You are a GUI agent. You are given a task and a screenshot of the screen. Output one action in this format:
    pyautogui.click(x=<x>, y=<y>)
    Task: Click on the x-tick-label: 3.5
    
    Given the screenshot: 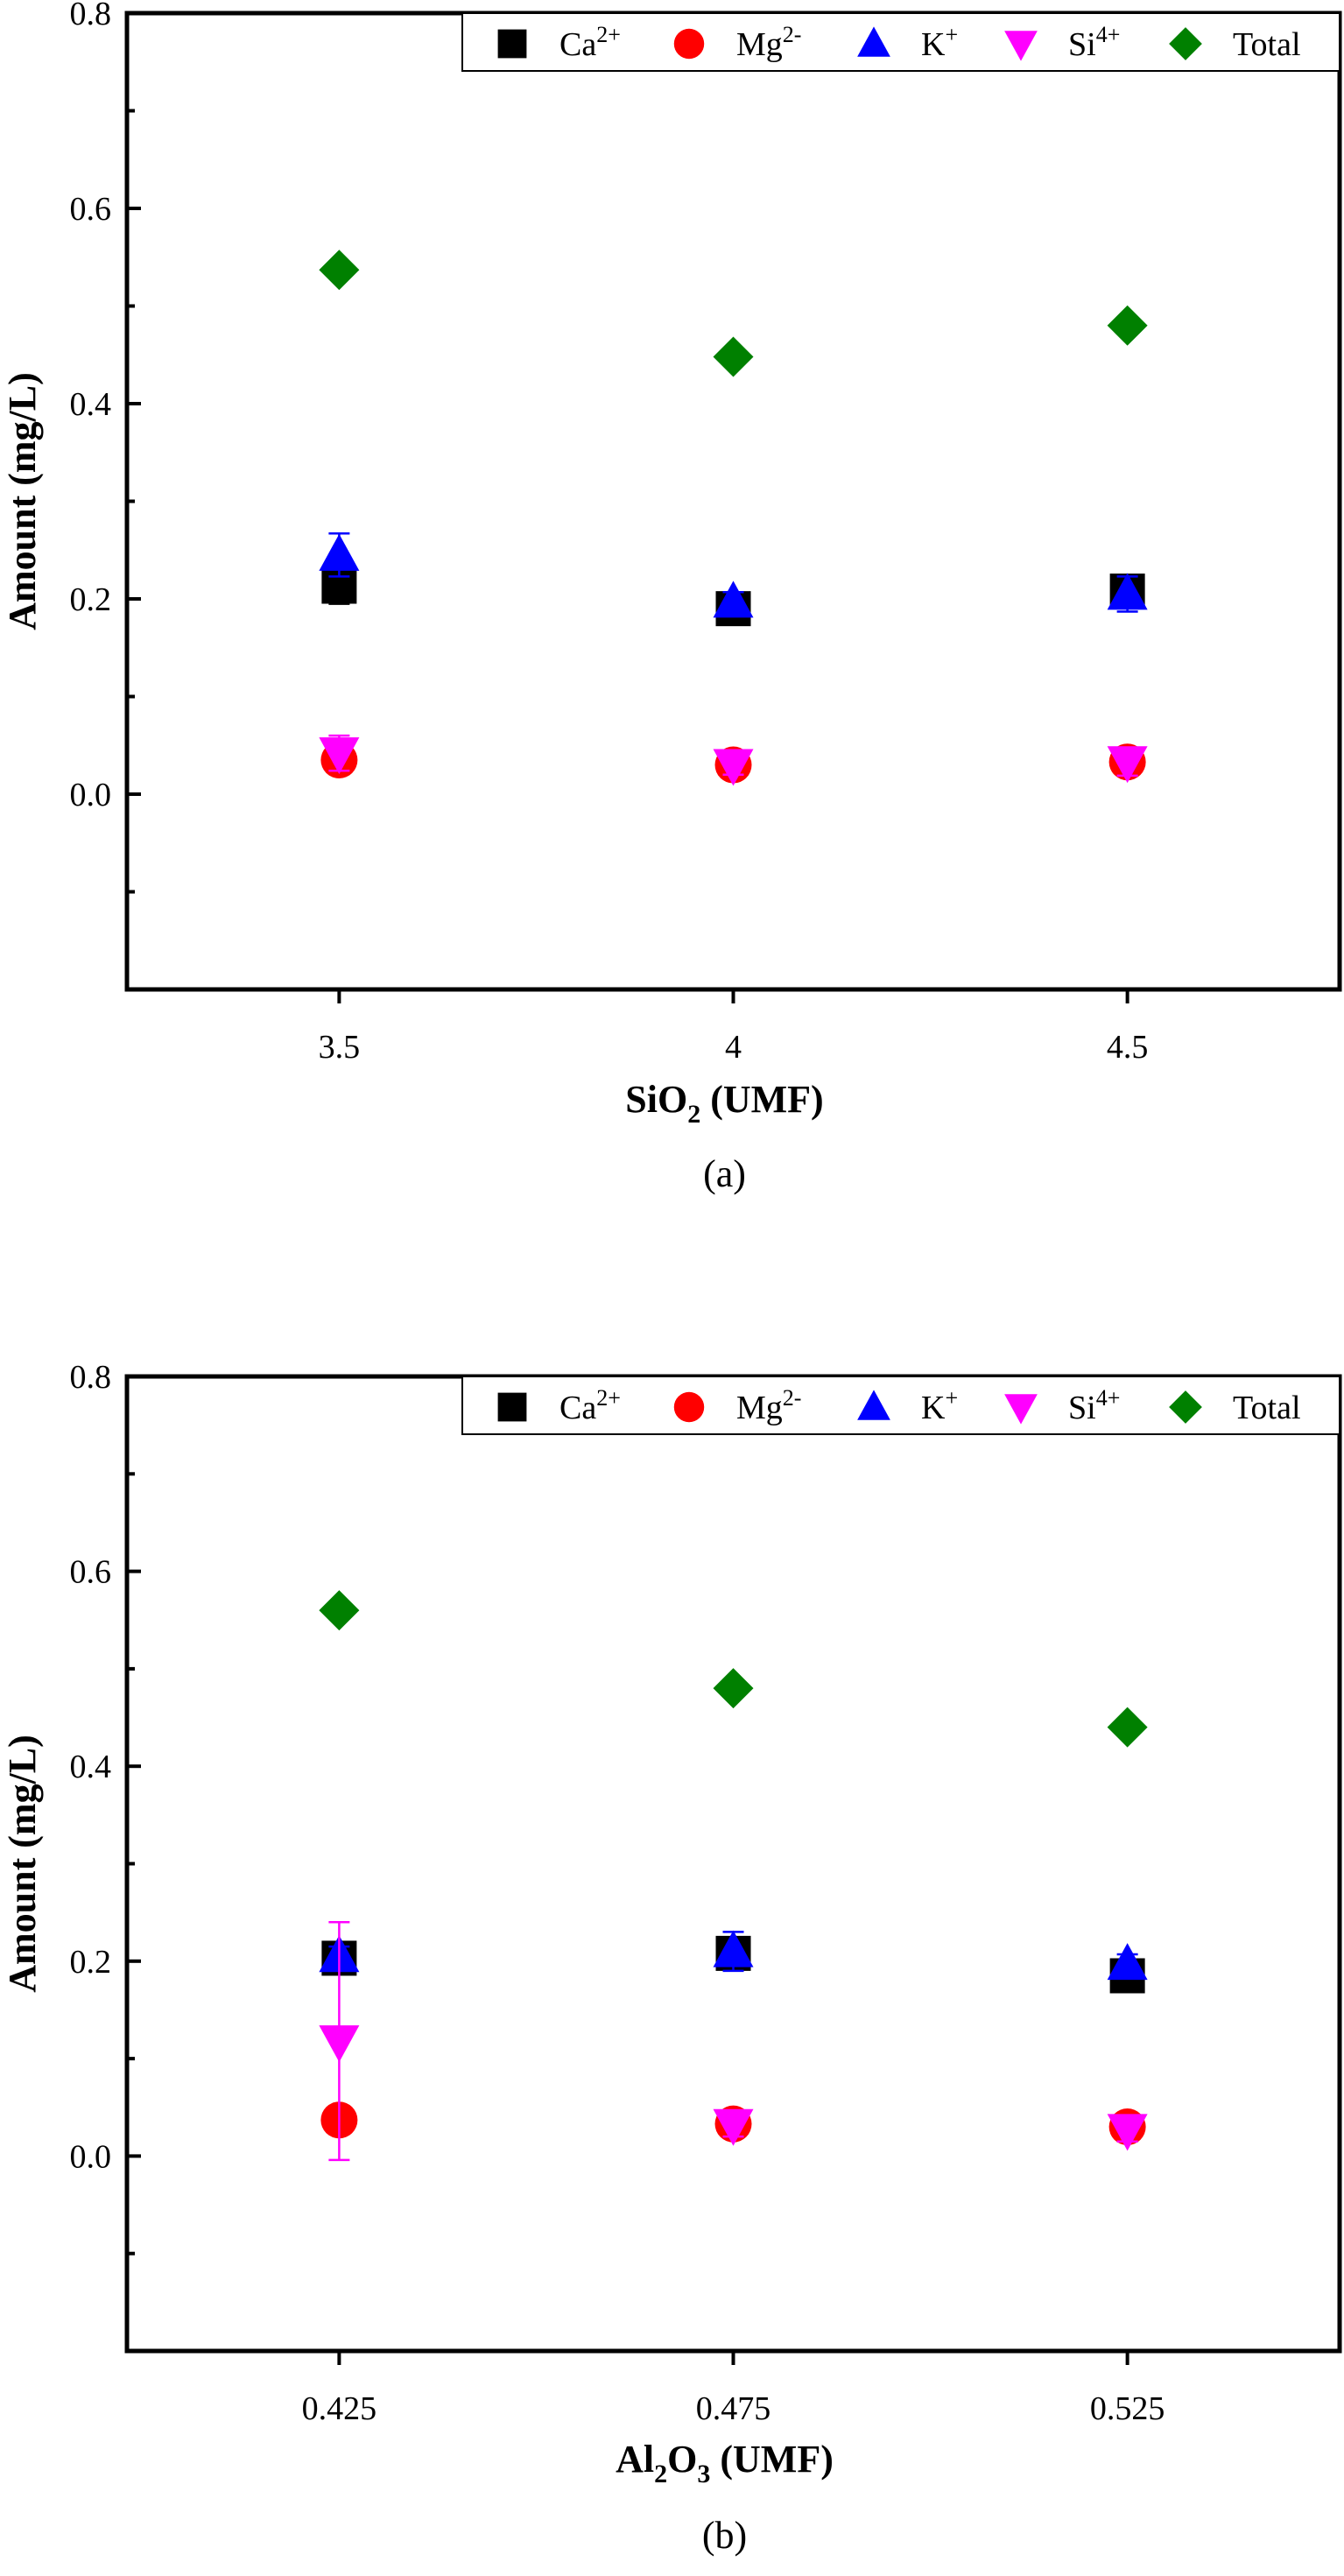 What is the action you would take?
    pyautogui.click(x=340, y=1047)
    